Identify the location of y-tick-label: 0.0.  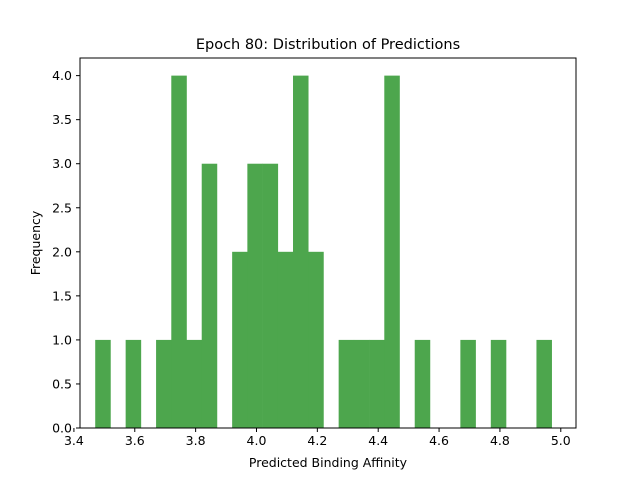
(62, 428).